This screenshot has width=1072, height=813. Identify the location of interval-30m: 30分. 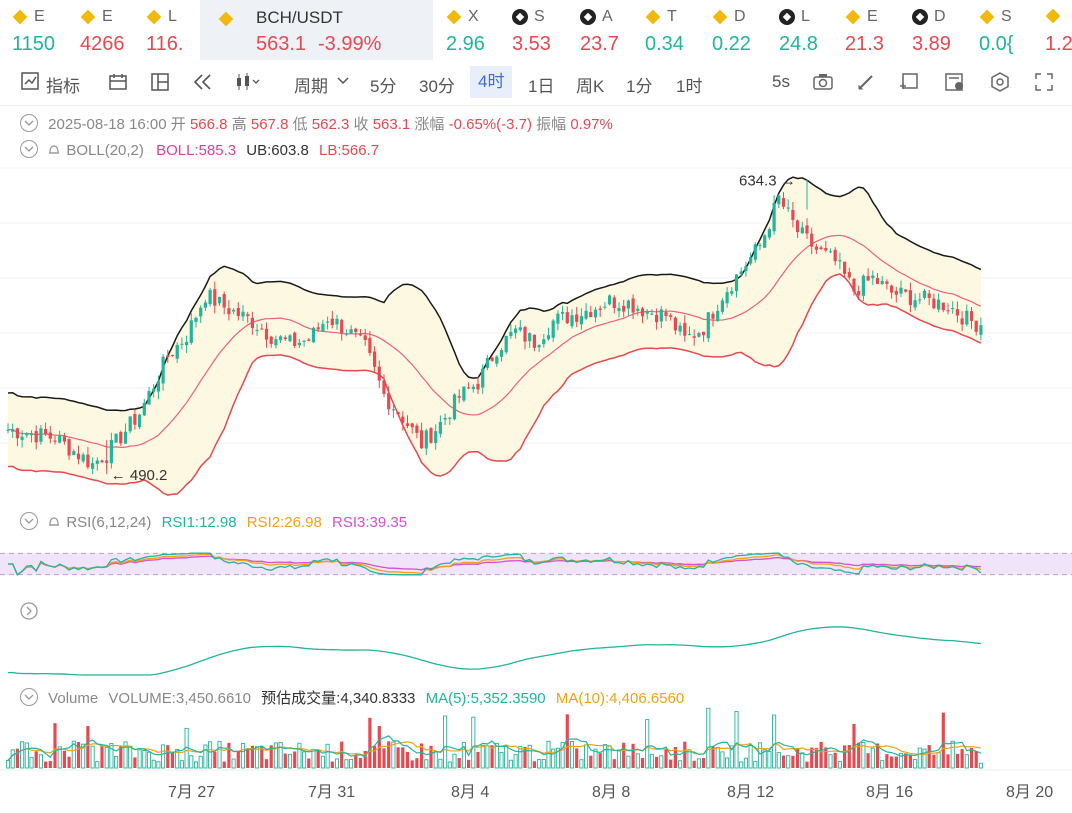
(437, 86).